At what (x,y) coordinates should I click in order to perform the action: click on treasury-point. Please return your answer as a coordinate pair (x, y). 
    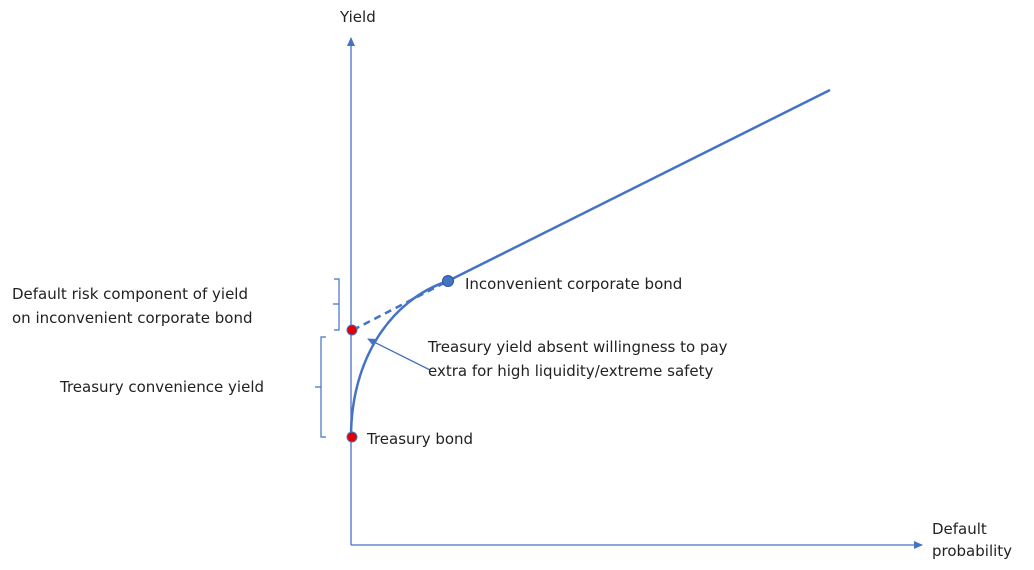
    Looking at the image, I should click on (352, 437).